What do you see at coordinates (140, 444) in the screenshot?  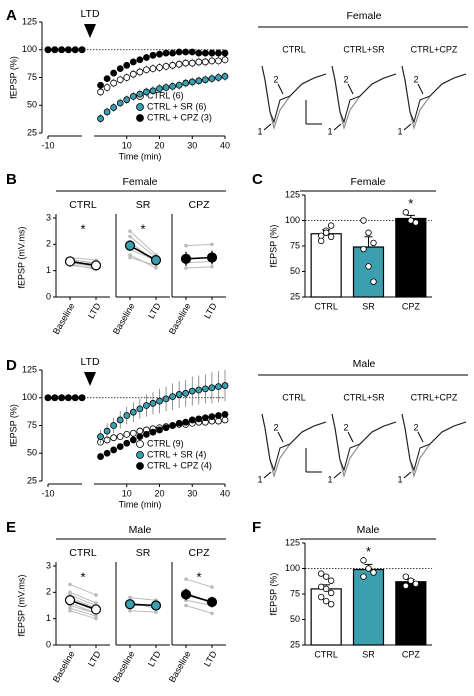 I see `legend-swatch` at bounding box center [140, 444].